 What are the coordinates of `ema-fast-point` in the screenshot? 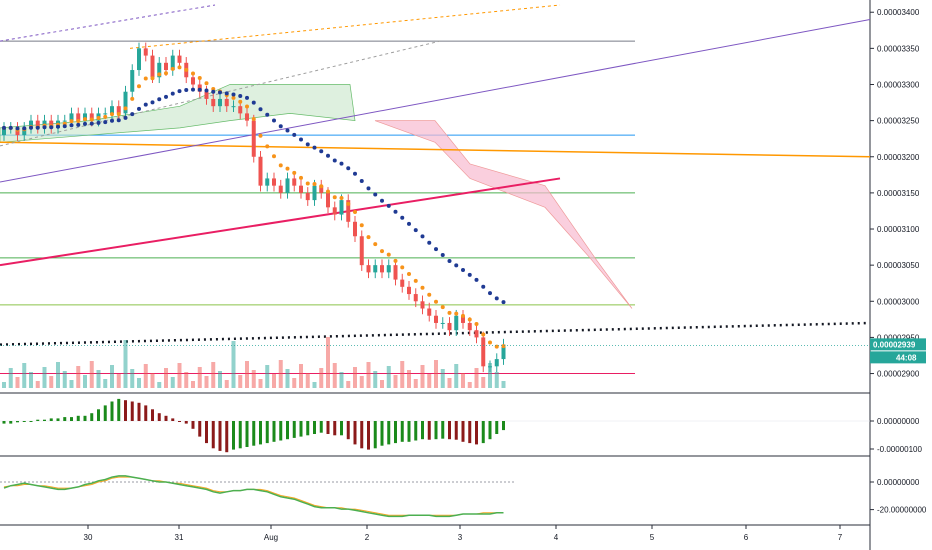 It's located at (132, 98).